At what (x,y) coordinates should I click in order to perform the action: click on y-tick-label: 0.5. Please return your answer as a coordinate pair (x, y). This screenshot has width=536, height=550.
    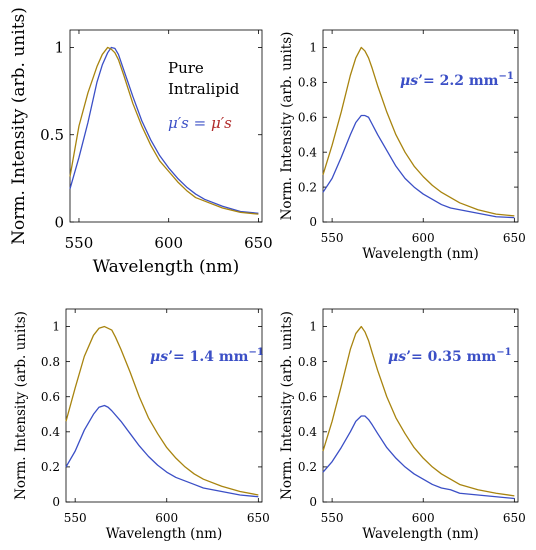
    Looking at the image, I should click on (52, 135).